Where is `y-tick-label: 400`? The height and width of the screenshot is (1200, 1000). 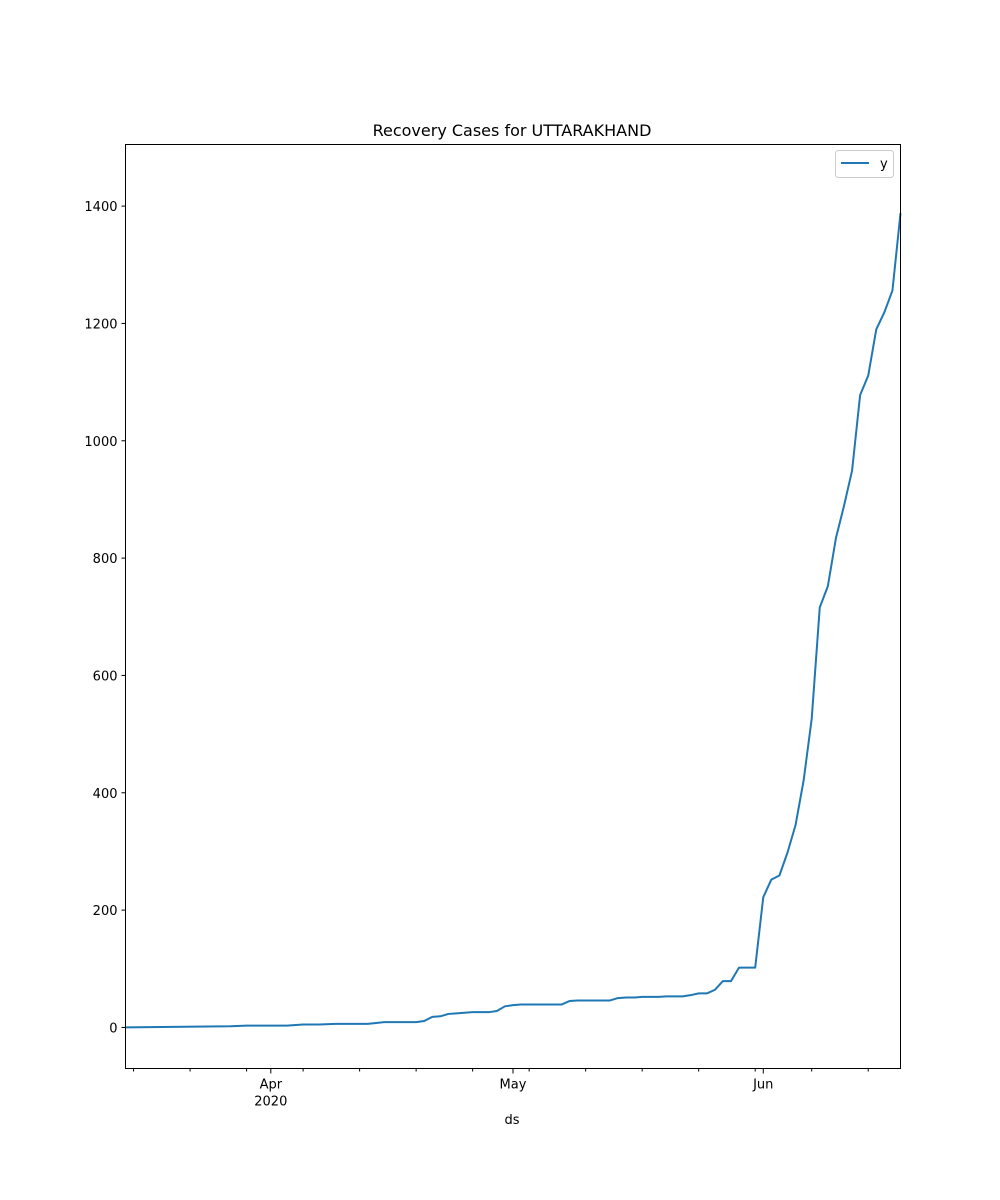
y-tick-label: 400 is located at coordinates (105, 794).